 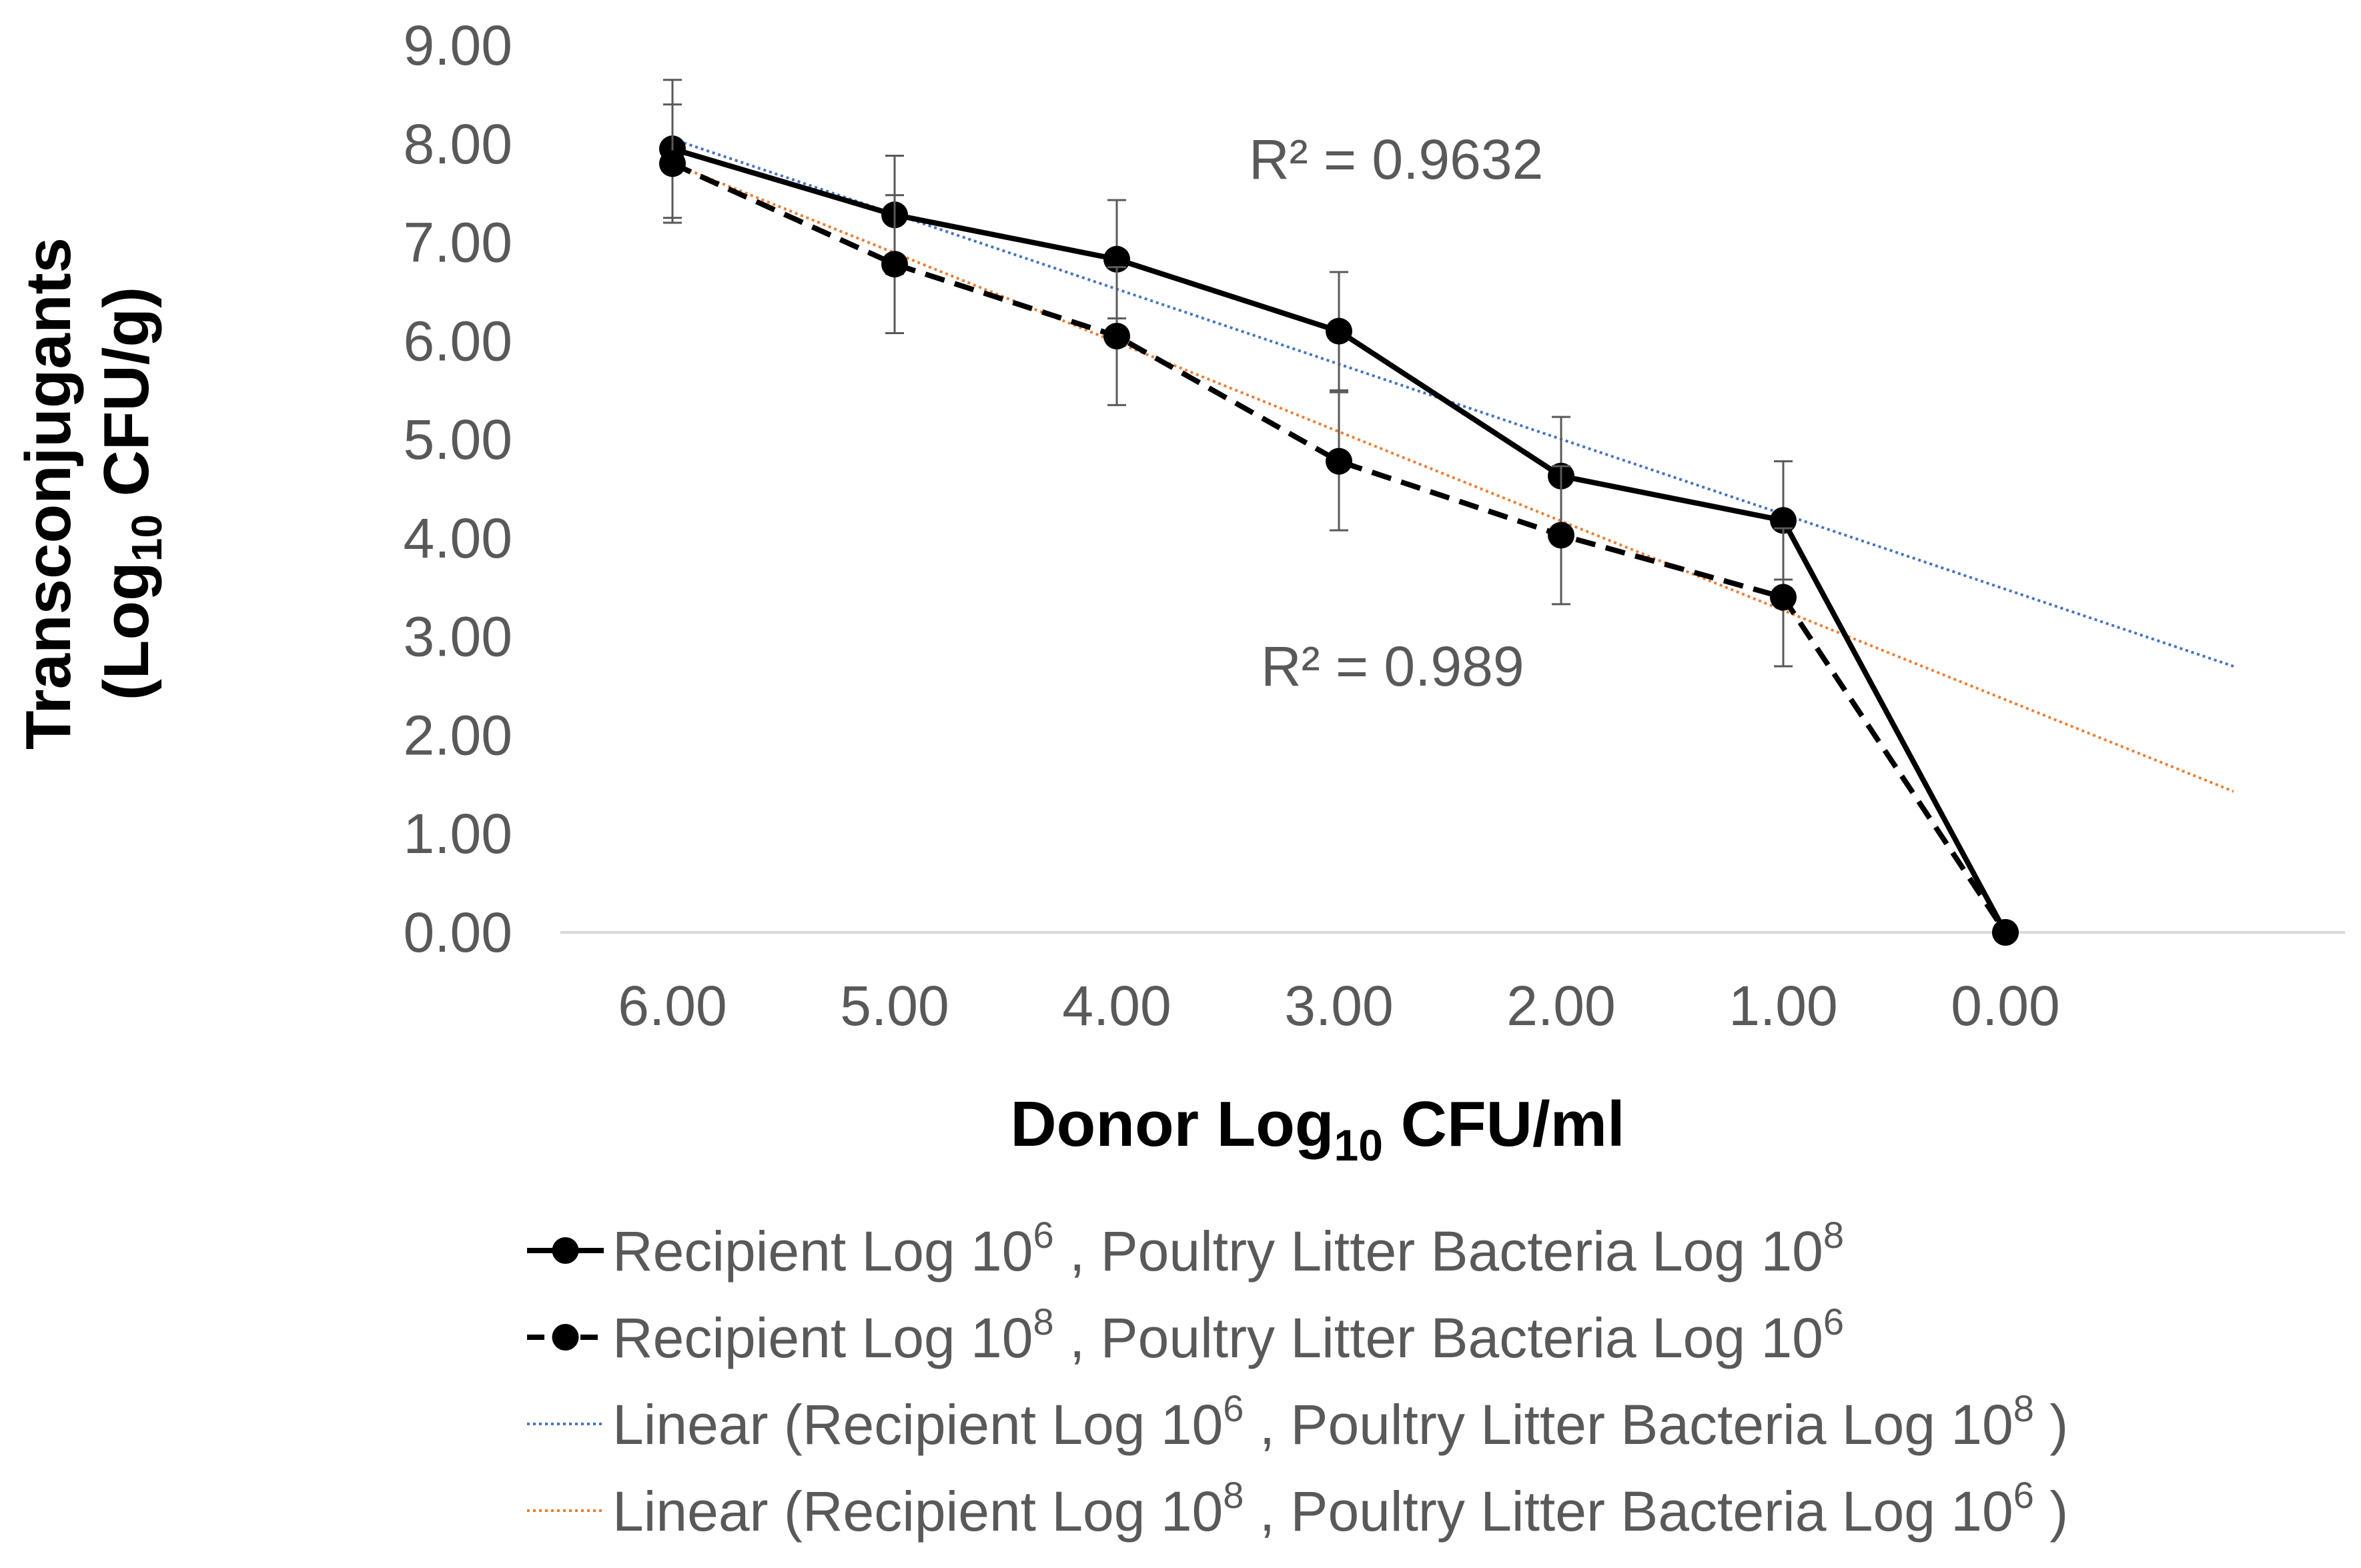 I want to click on y-axis-title-line2-post: CFU/g), so click(x=127, y=400).